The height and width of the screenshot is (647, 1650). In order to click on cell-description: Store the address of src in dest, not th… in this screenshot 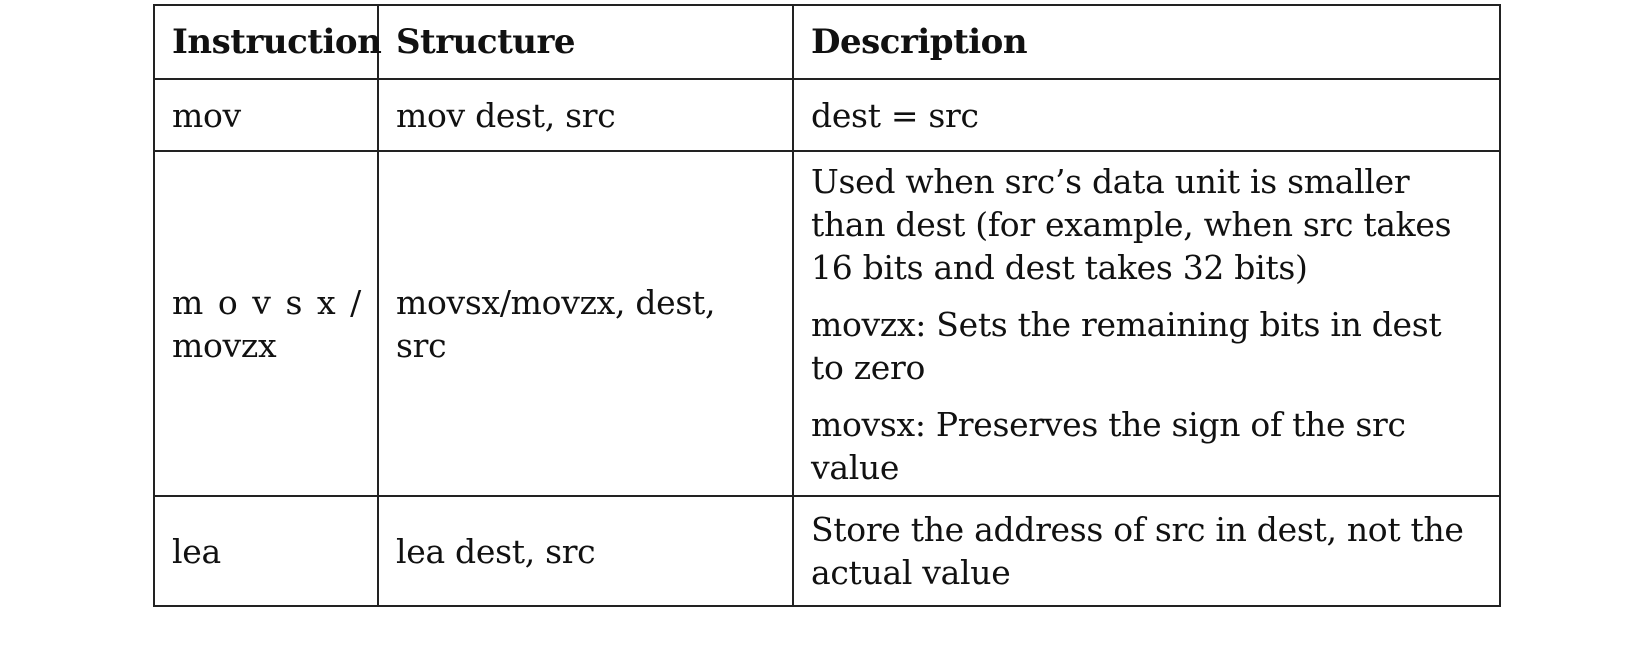, I will do `click(1146, 551)`.